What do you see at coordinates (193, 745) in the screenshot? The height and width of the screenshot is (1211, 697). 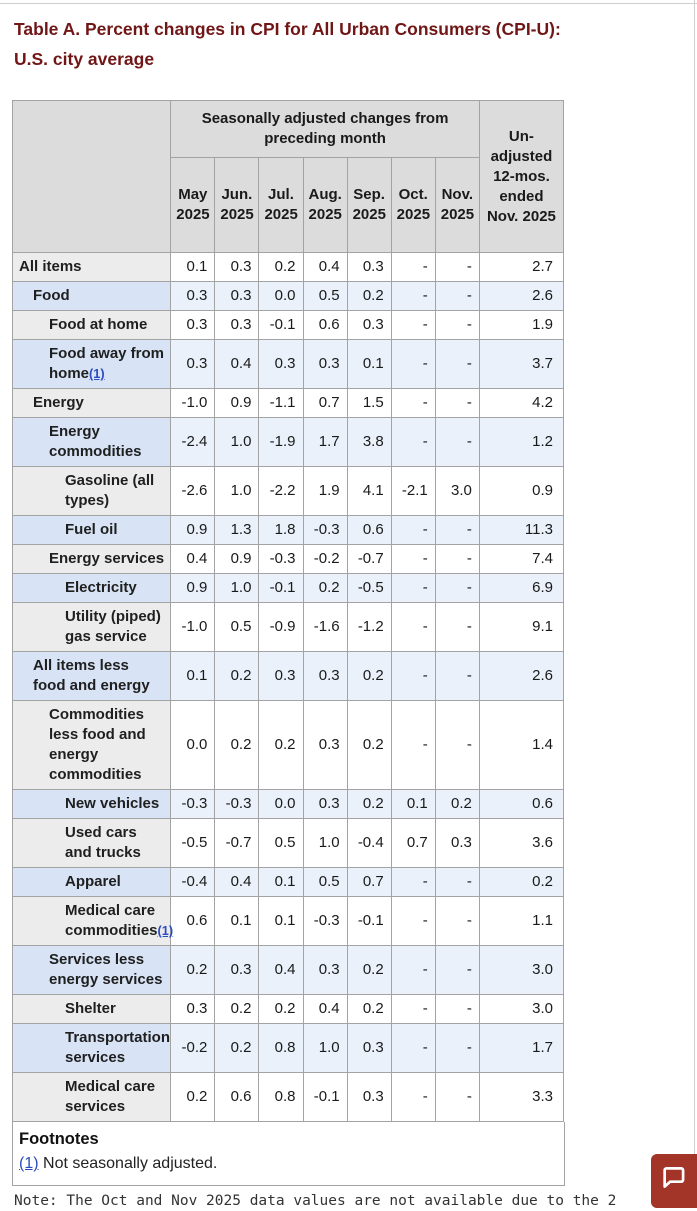 I see `value-cell: 0.0` at bounding box center [193, 745].